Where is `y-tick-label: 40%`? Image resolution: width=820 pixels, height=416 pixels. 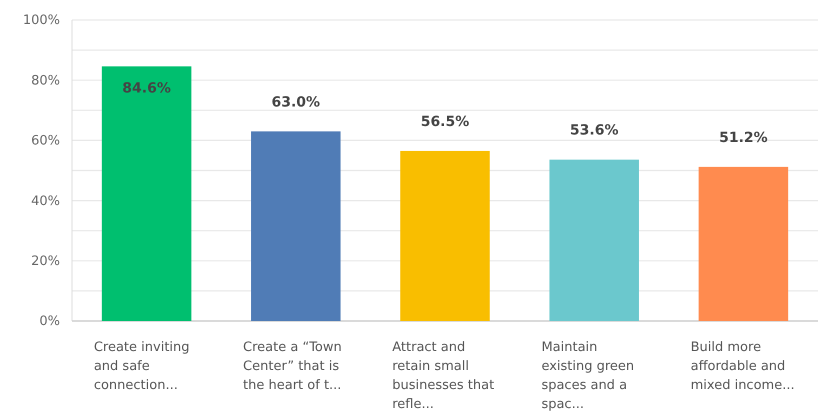
y-tick-label: 40% is located at coordinates (45, 201).